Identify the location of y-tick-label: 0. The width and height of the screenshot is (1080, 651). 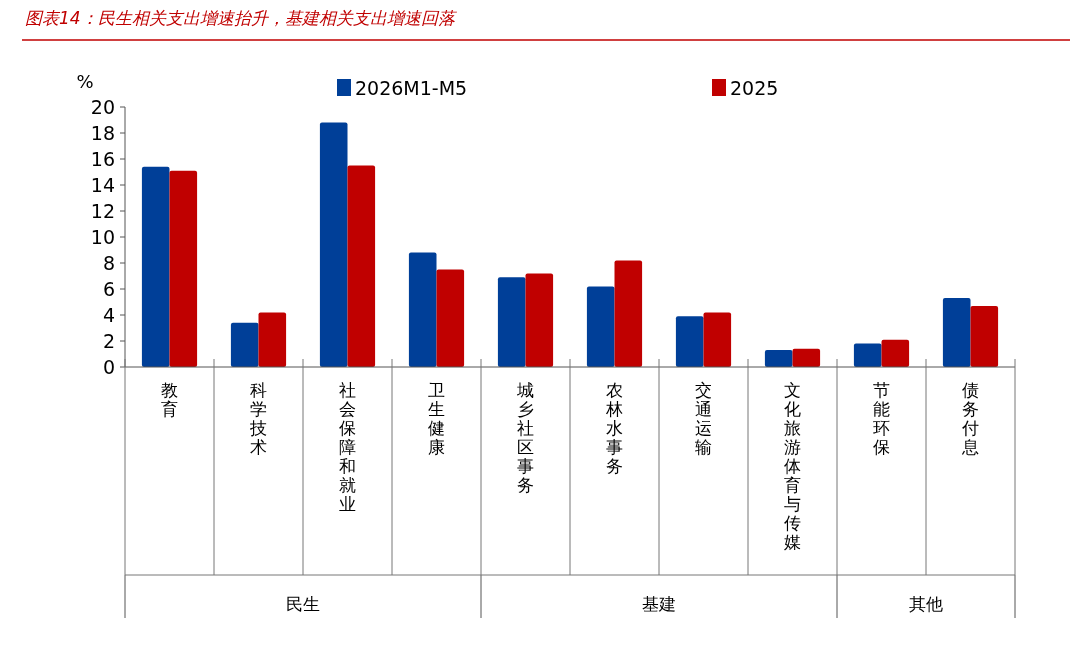
(108, 367).